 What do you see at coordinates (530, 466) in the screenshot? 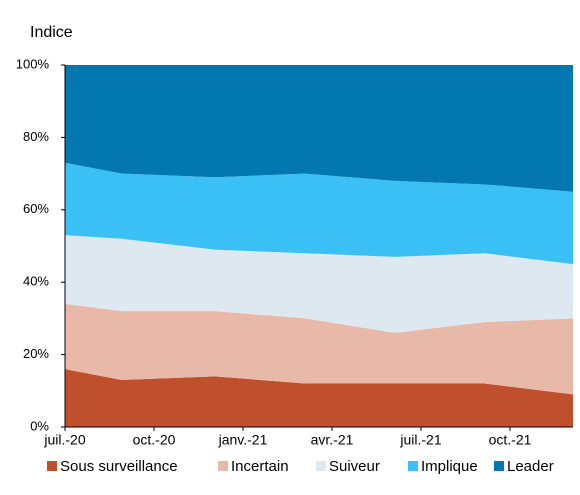
I see `legend-label: Leader` at bounding box center [530, 466].